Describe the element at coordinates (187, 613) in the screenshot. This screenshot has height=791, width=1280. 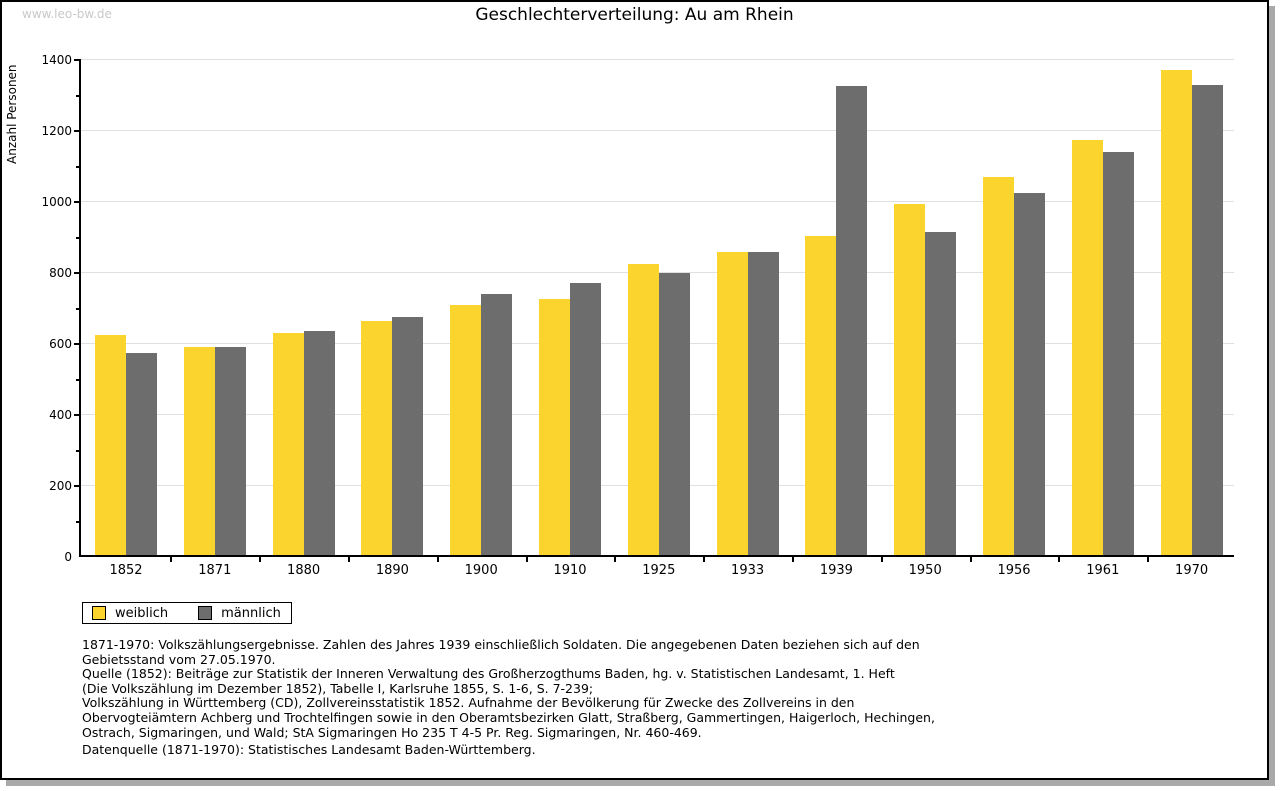
I see `legend: weiblich männlich` at that location.